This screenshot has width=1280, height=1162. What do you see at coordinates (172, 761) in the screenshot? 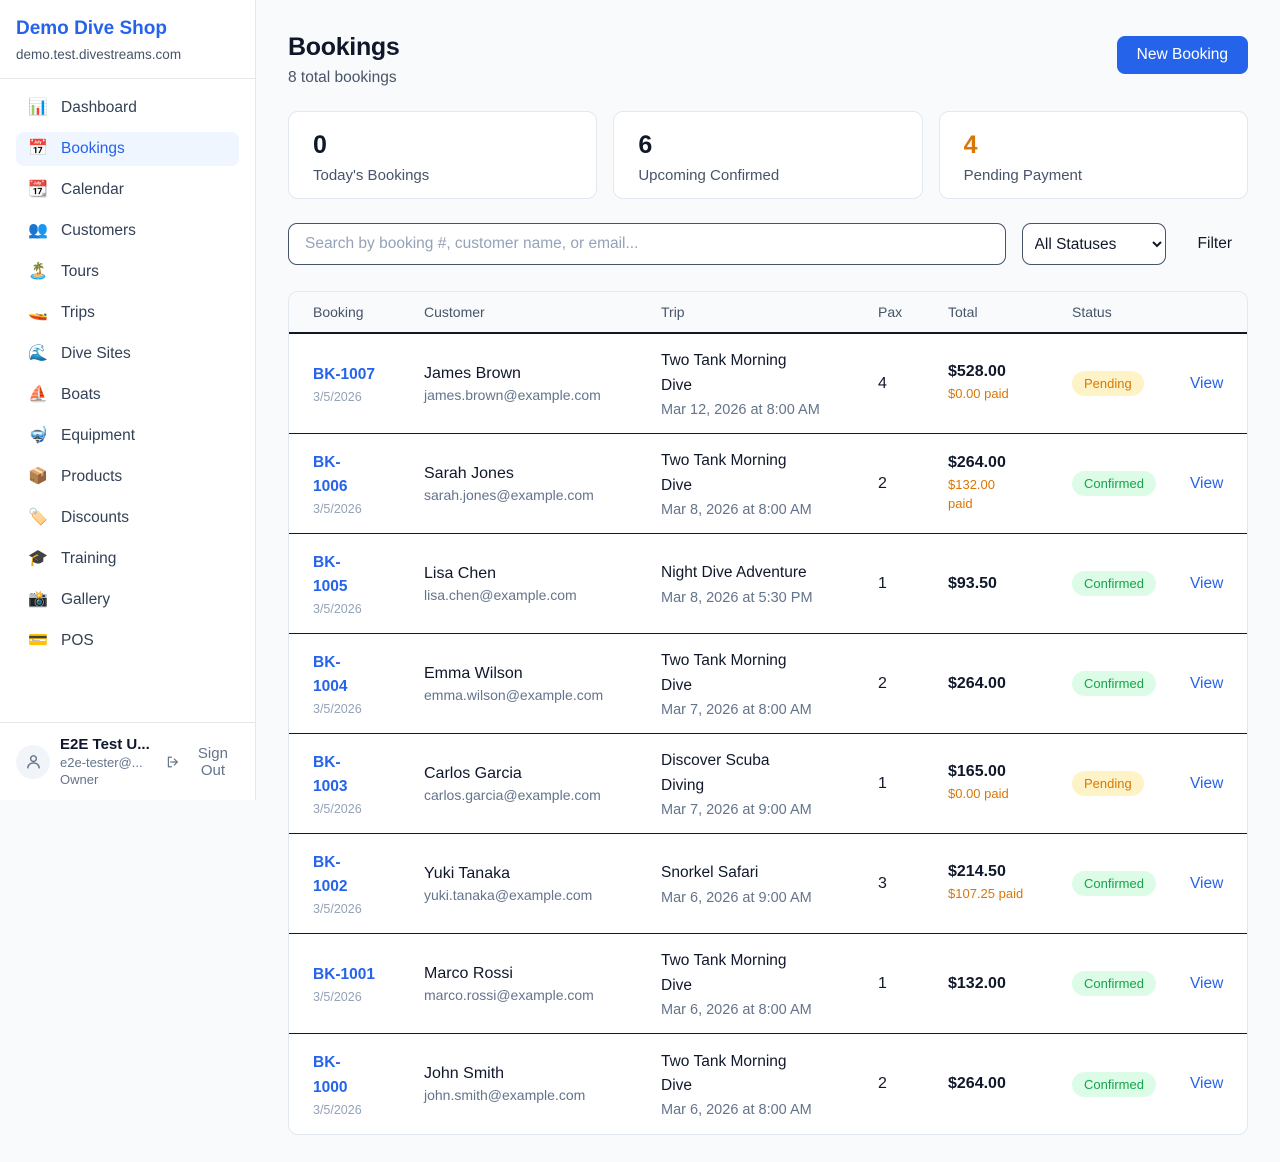
I see `sign-out-icon` at bounding box center [172, 761].